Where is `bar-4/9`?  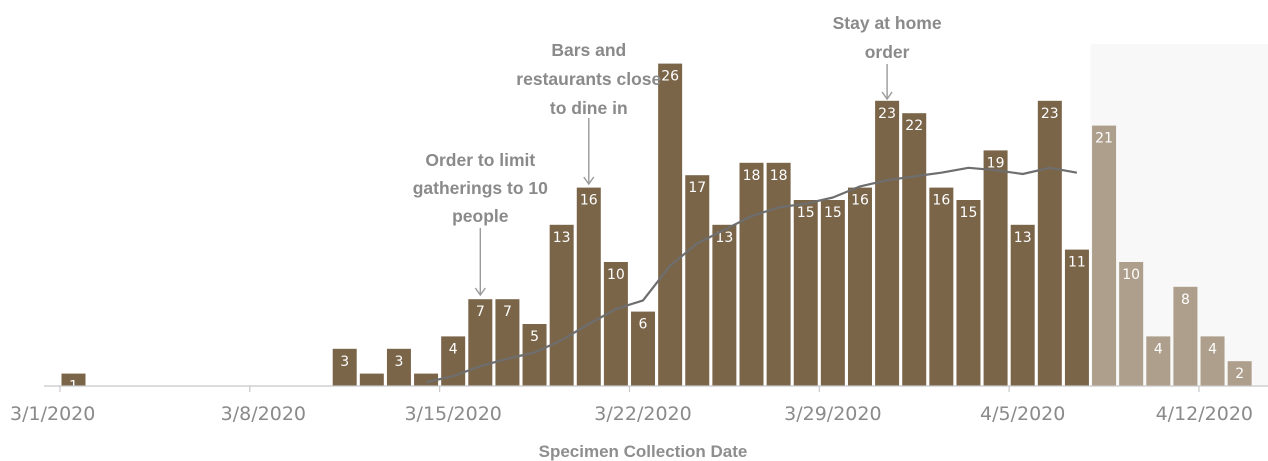 bar-4/9 is located at coordinates (1131, 324).